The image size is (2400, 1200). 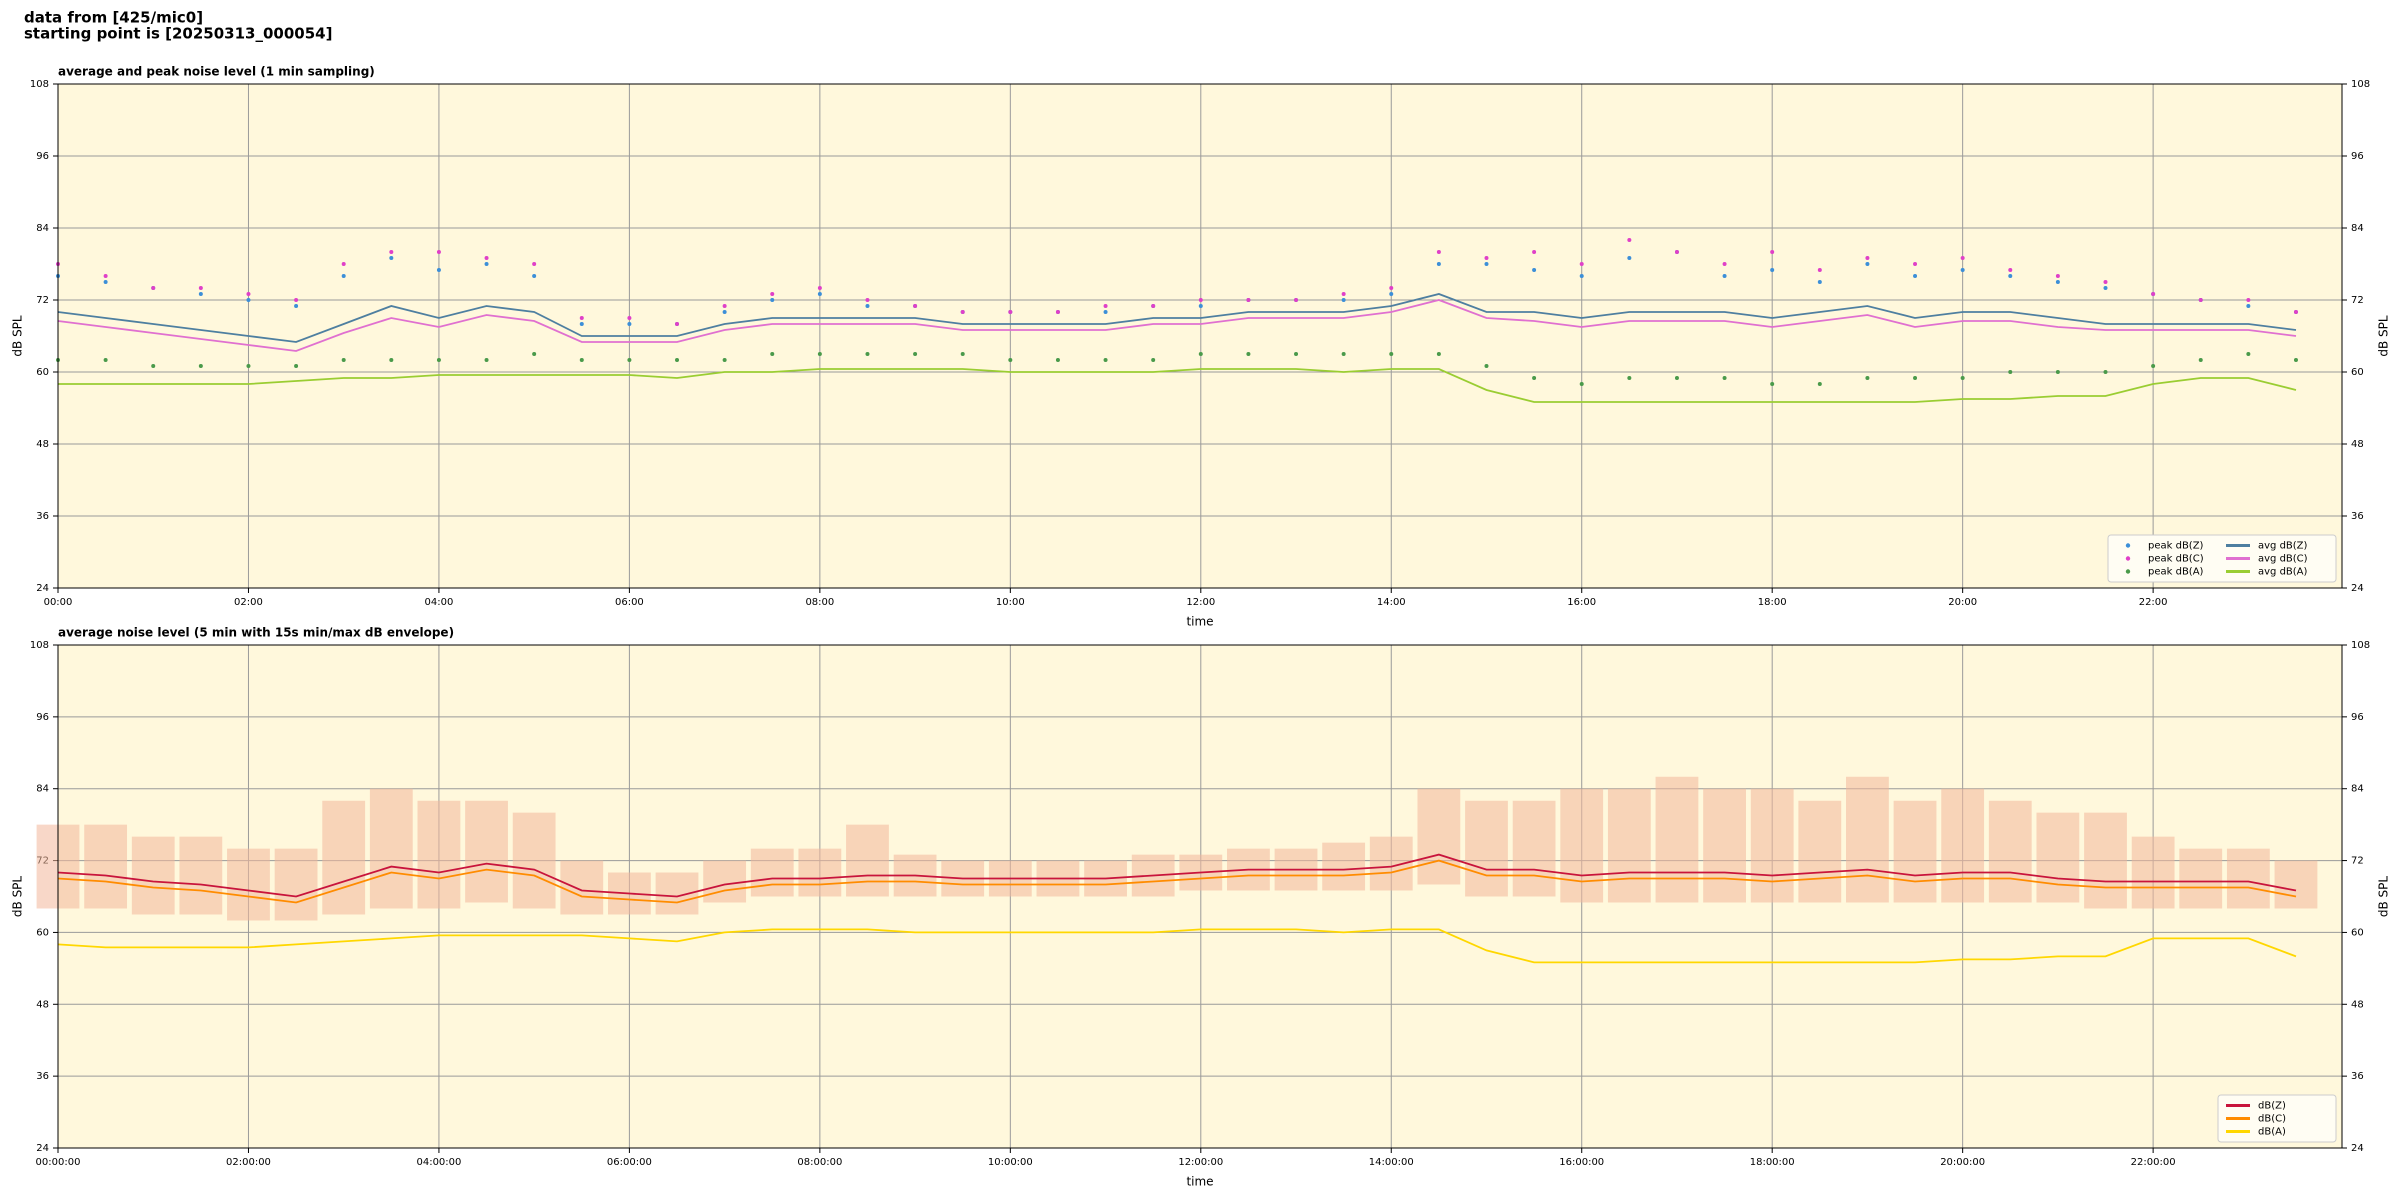 I want to click on x-tick-label: 10:00:00, so click(x=1010, y=1162).